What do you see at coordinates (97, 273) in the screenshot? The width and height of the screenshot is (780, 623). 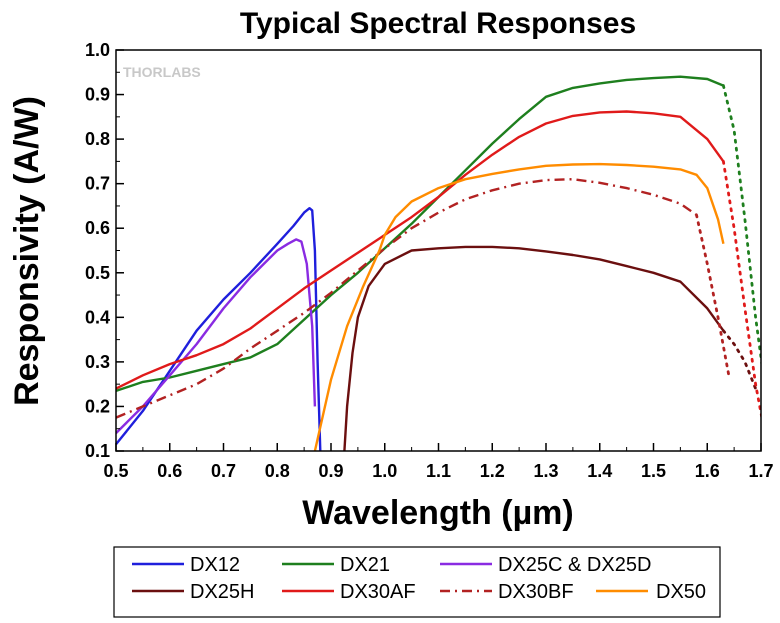 I see `y-tick-label: 0.5` at bounding box center [97, 273].